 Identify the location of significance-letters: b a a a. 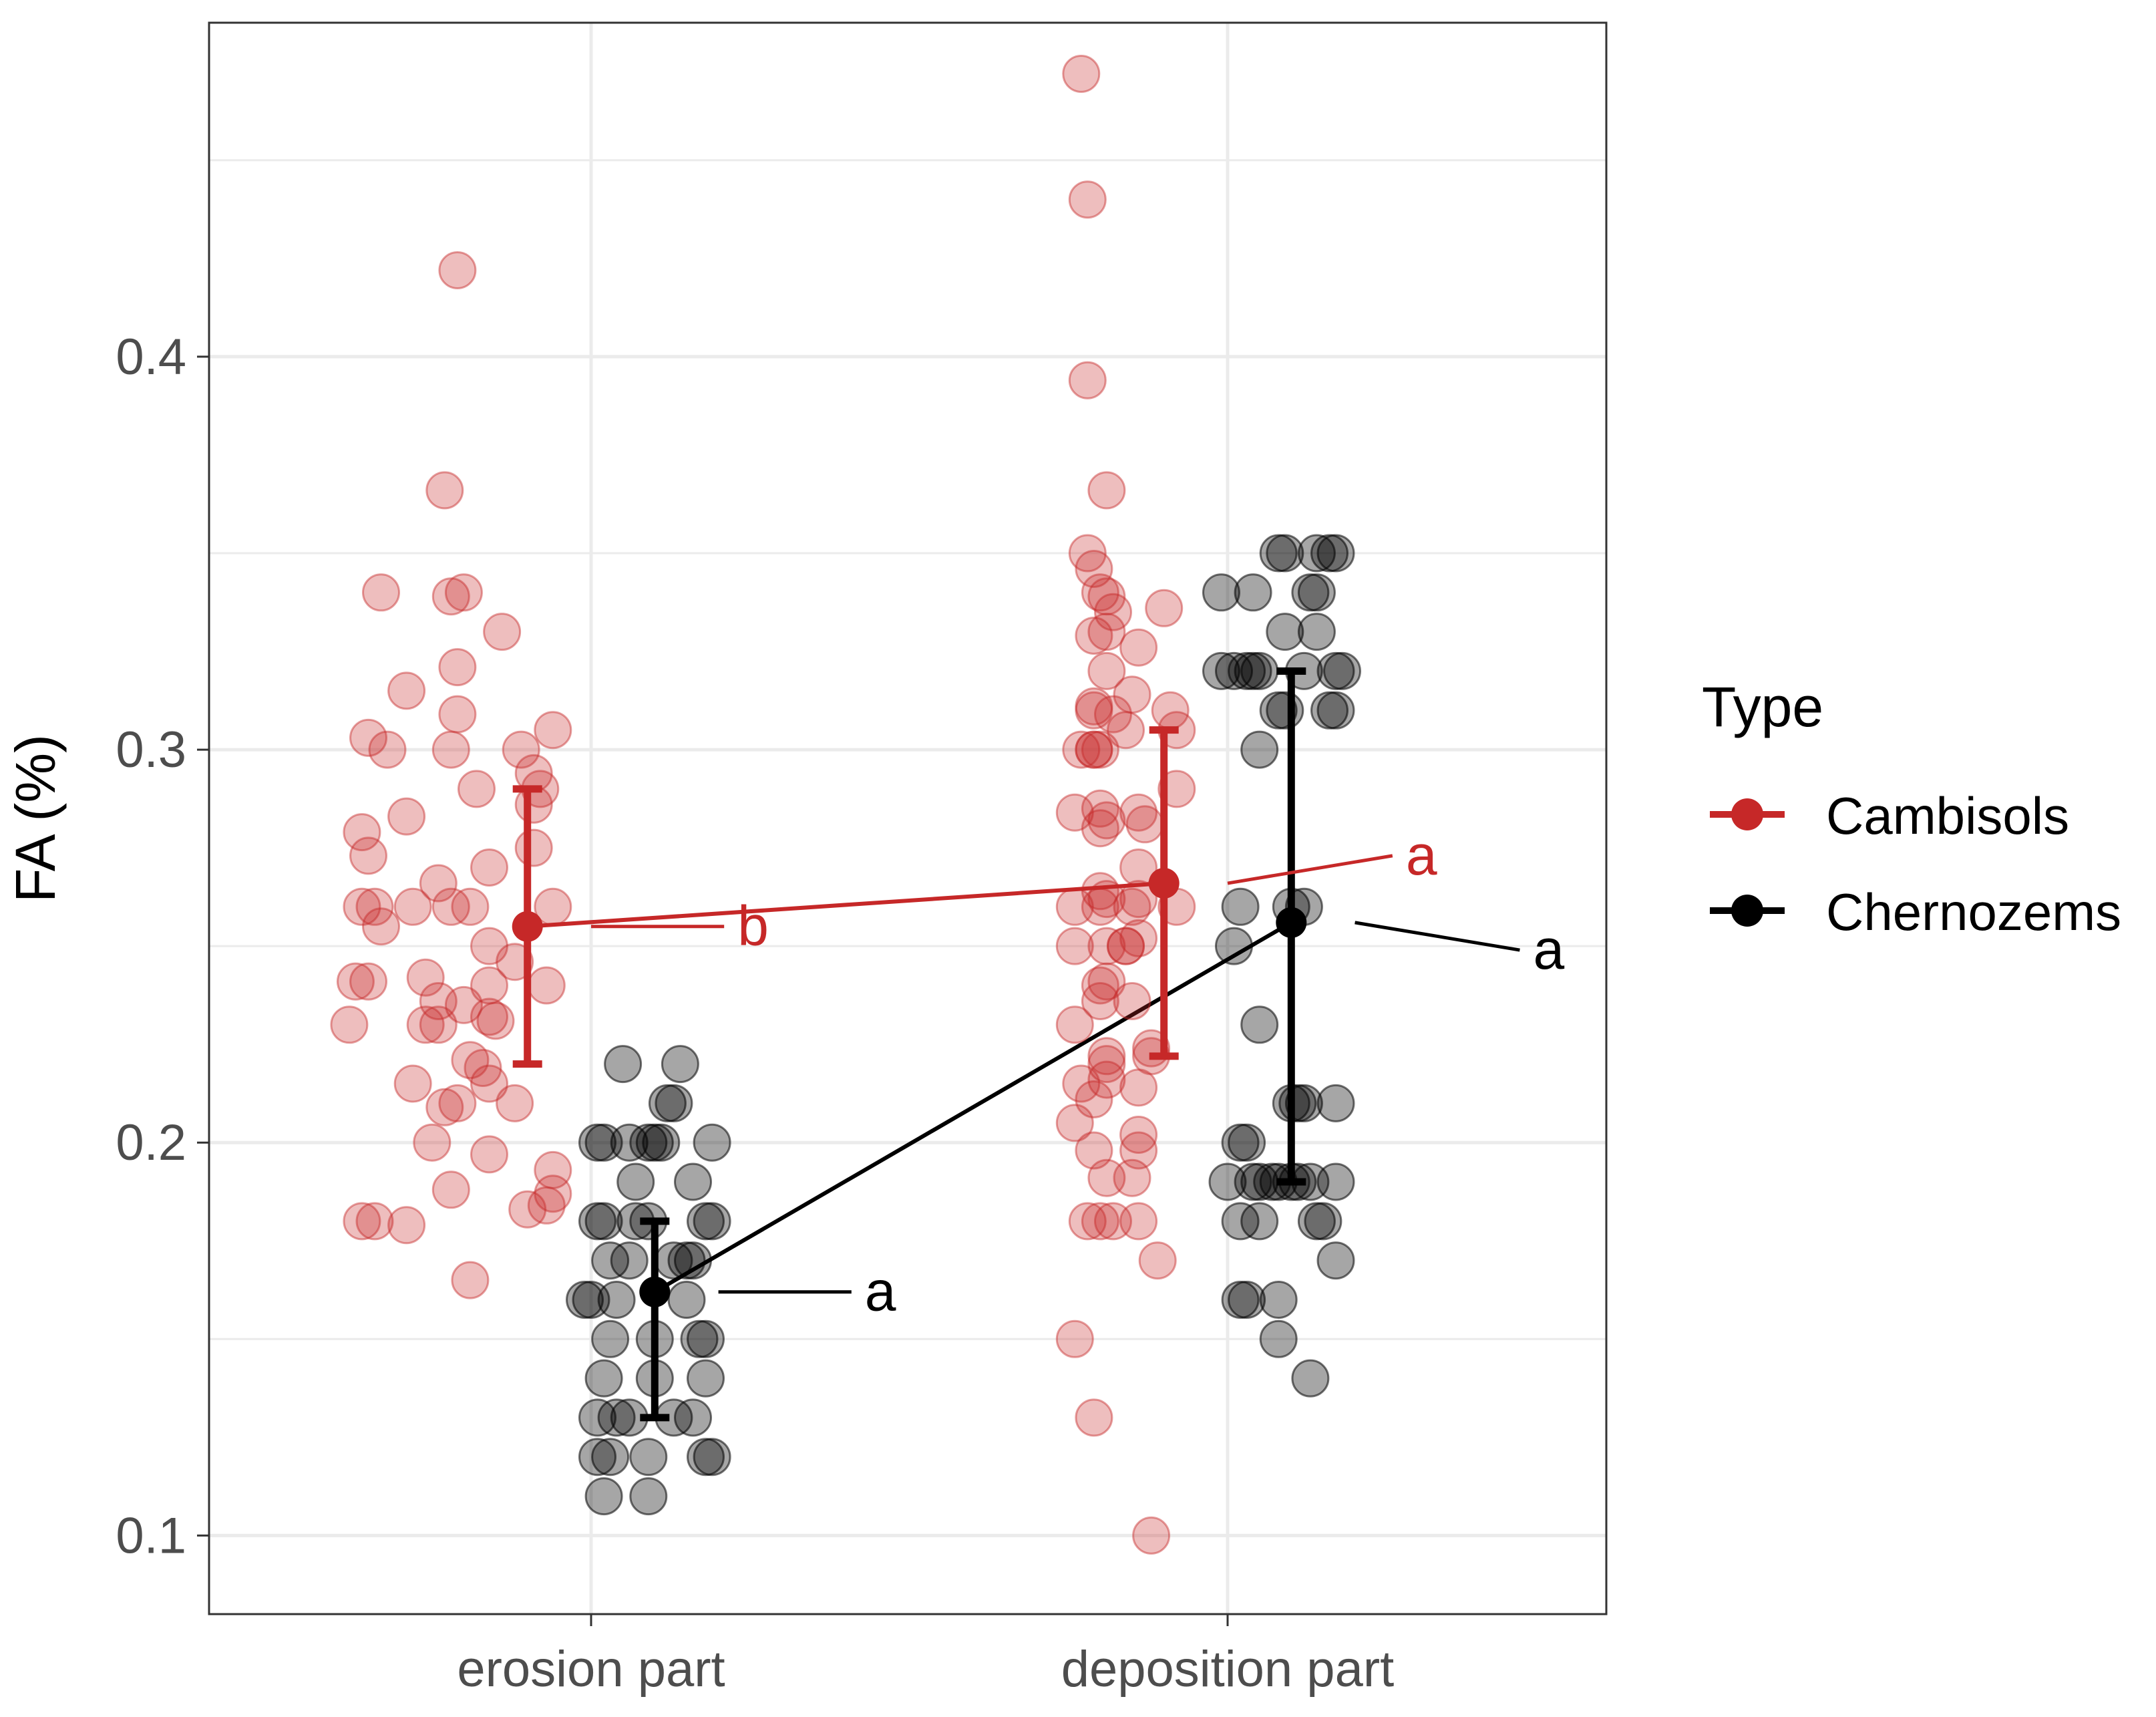
(1077, 1073).